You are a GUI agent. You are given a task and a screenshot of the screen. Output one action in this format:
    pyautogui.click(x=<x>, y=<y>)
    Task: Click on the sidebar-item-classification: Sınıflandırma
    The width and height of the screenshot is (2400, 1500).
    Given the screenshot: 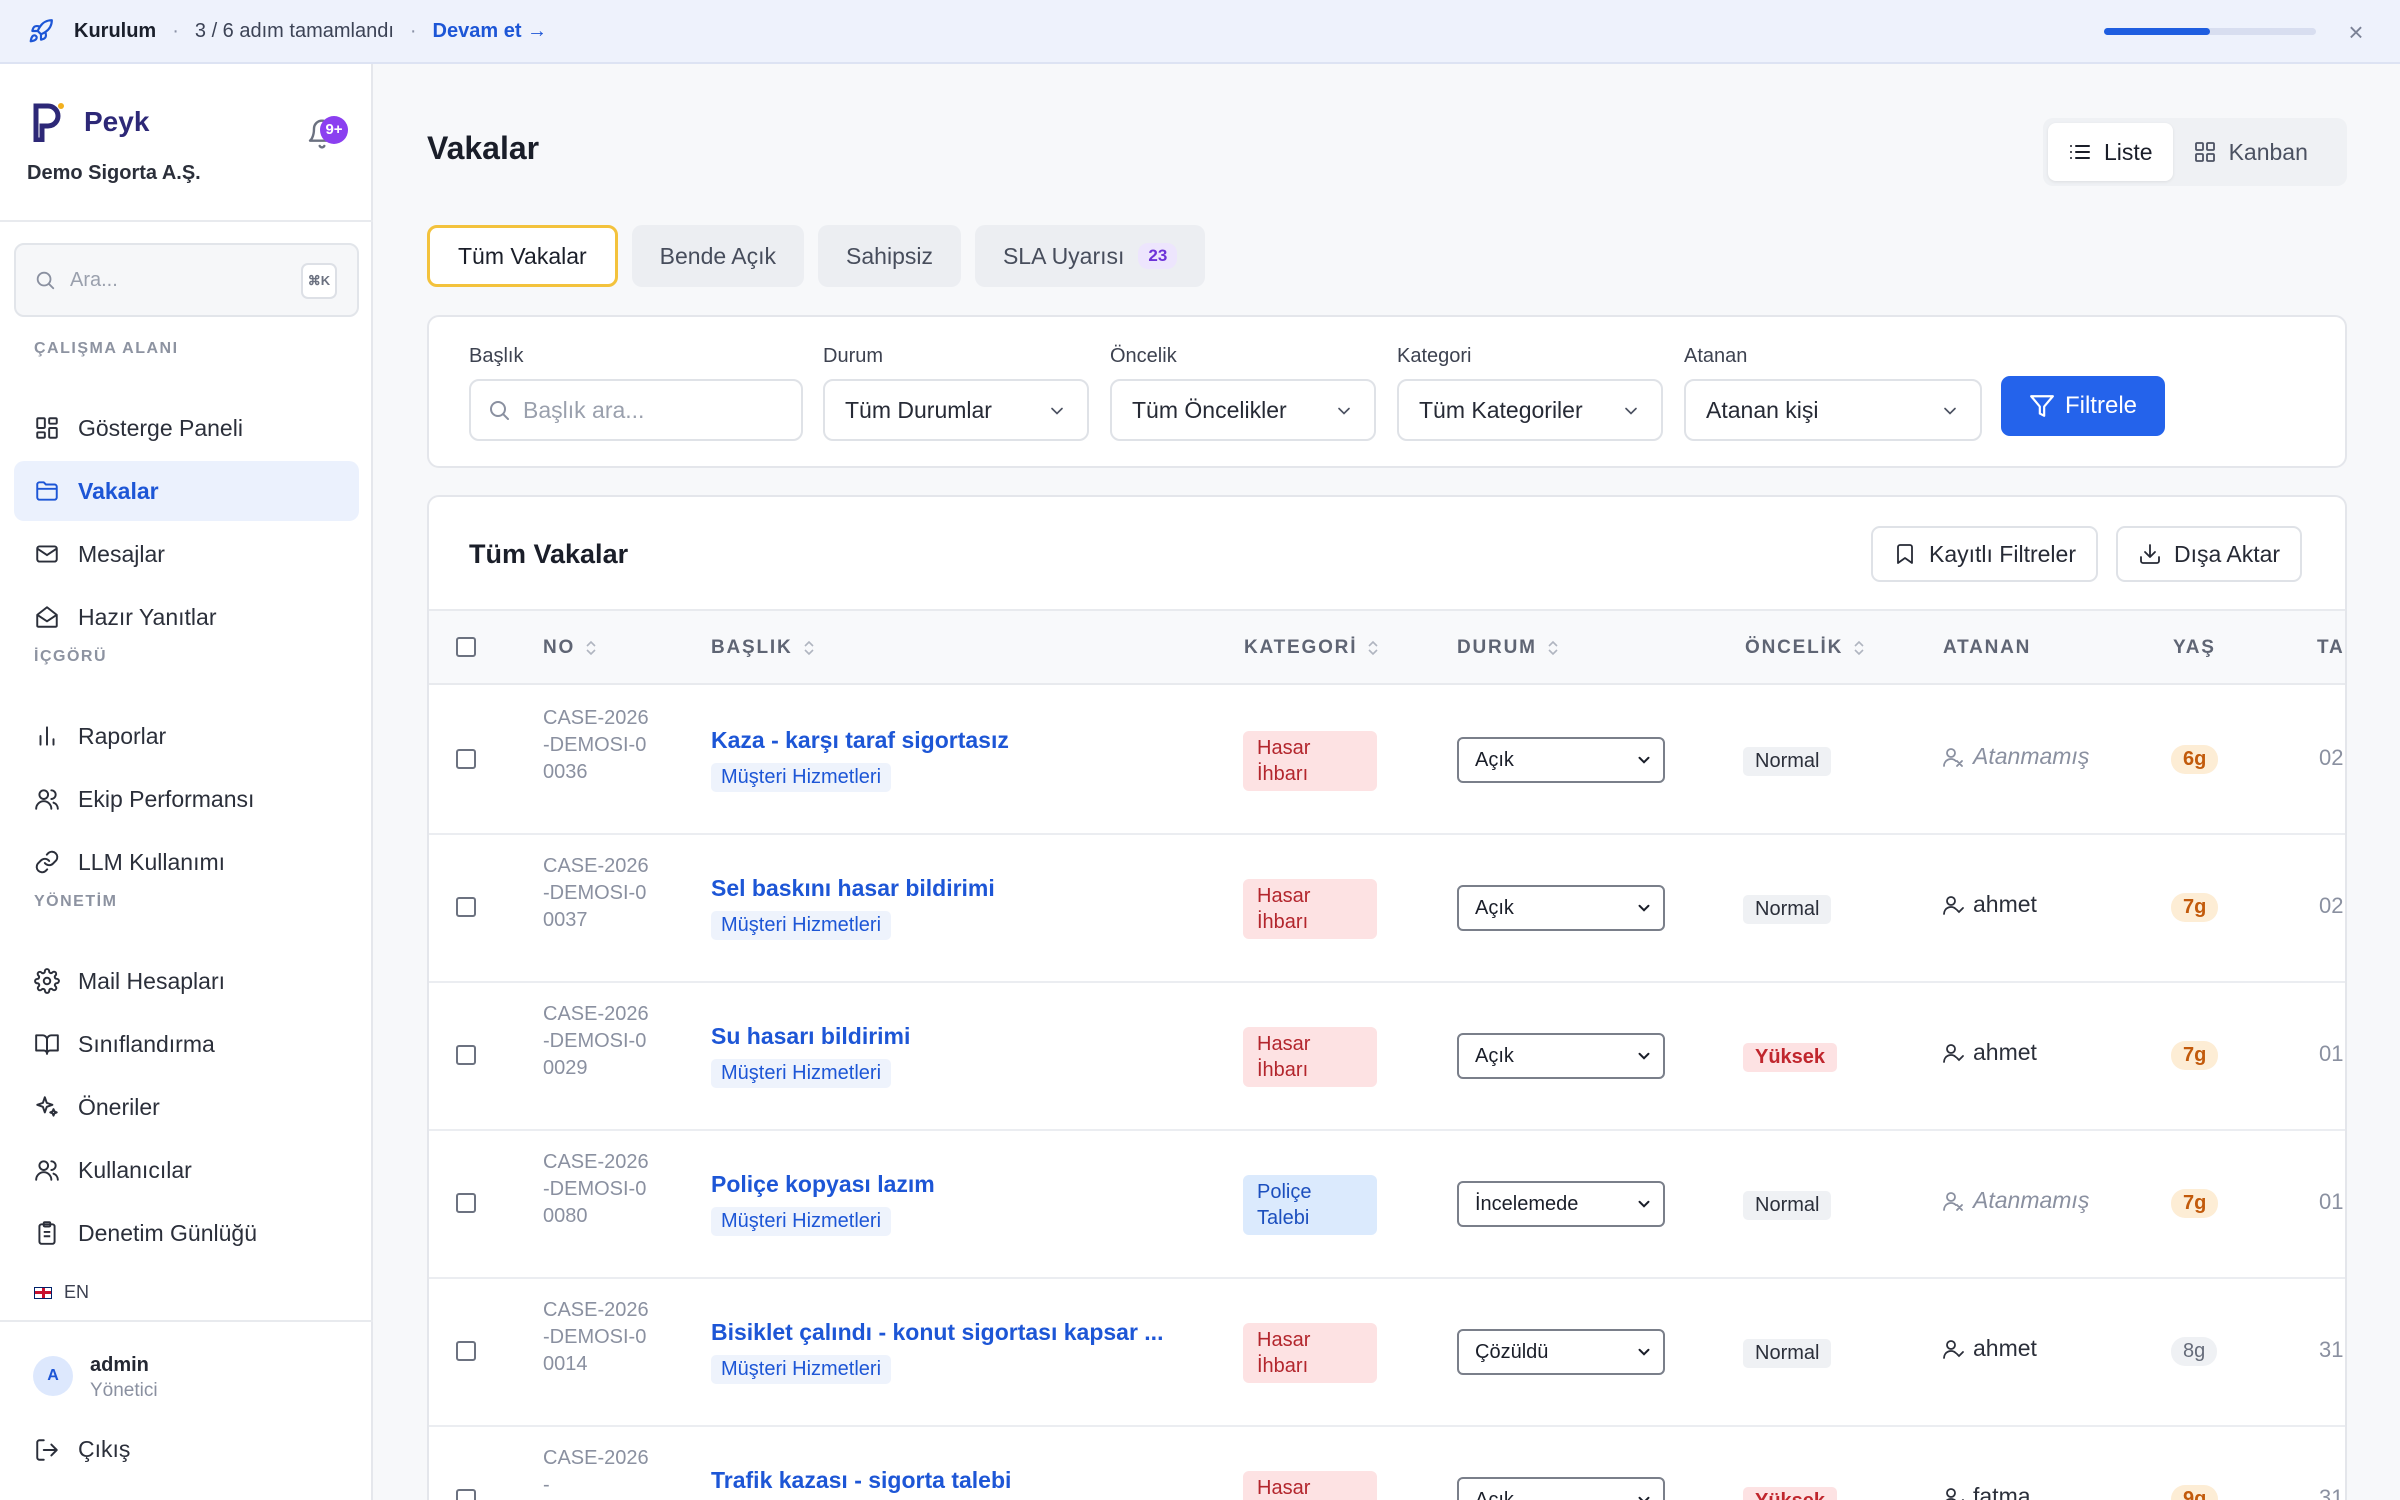 What is the action you would take?
    pyautogui.click(x=186, y=1044)
    